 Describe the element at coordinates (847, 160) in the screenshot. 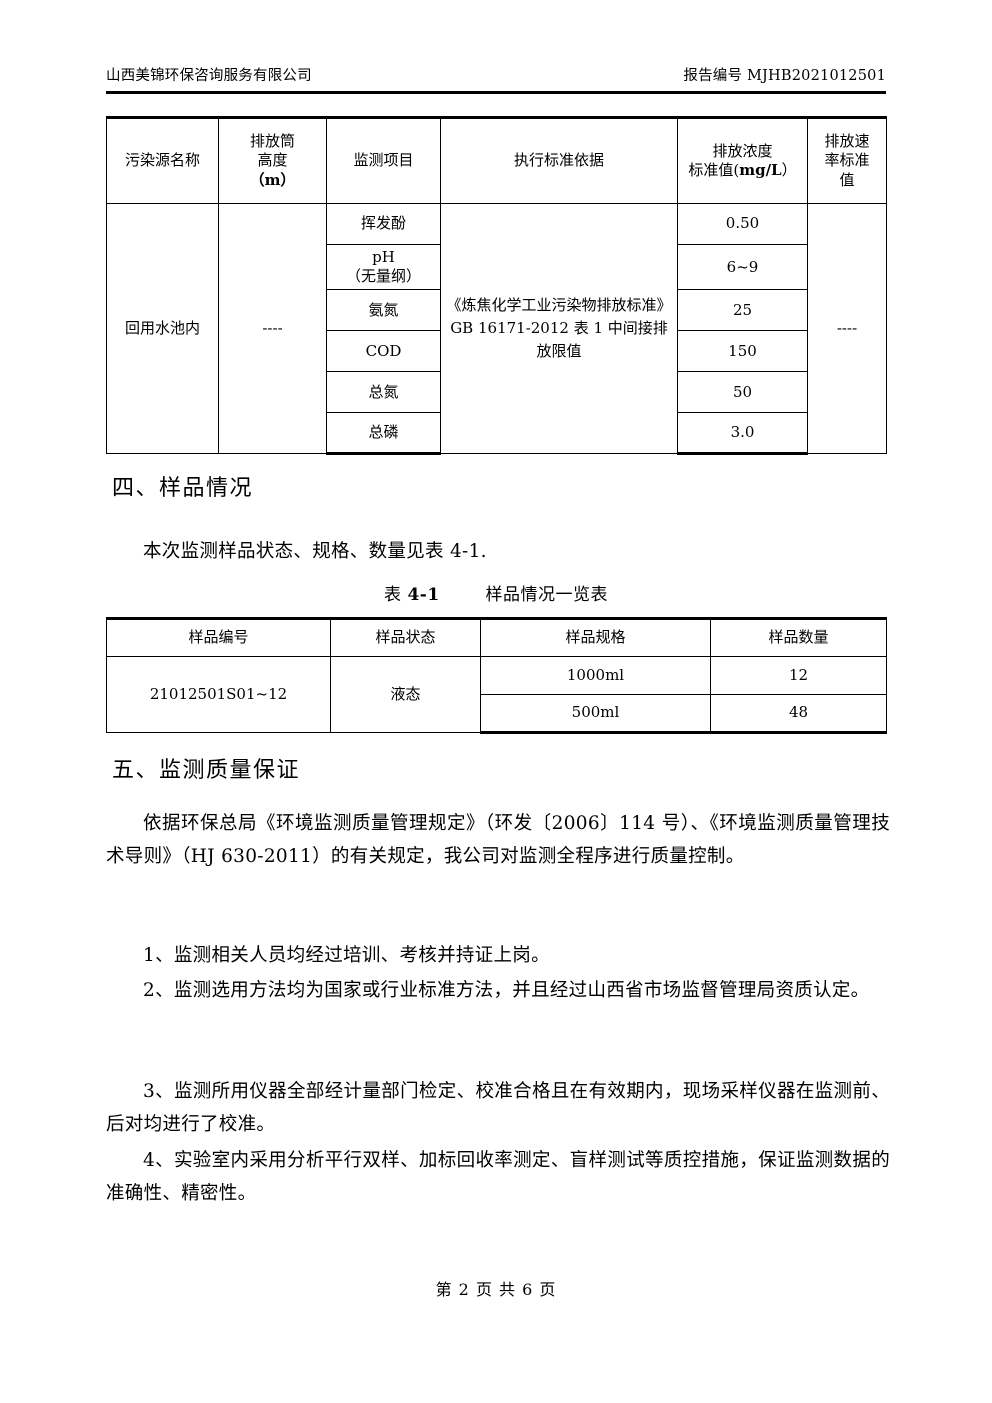

I see `column-header-rate-standard: 排放速 率标准 值` at that location.